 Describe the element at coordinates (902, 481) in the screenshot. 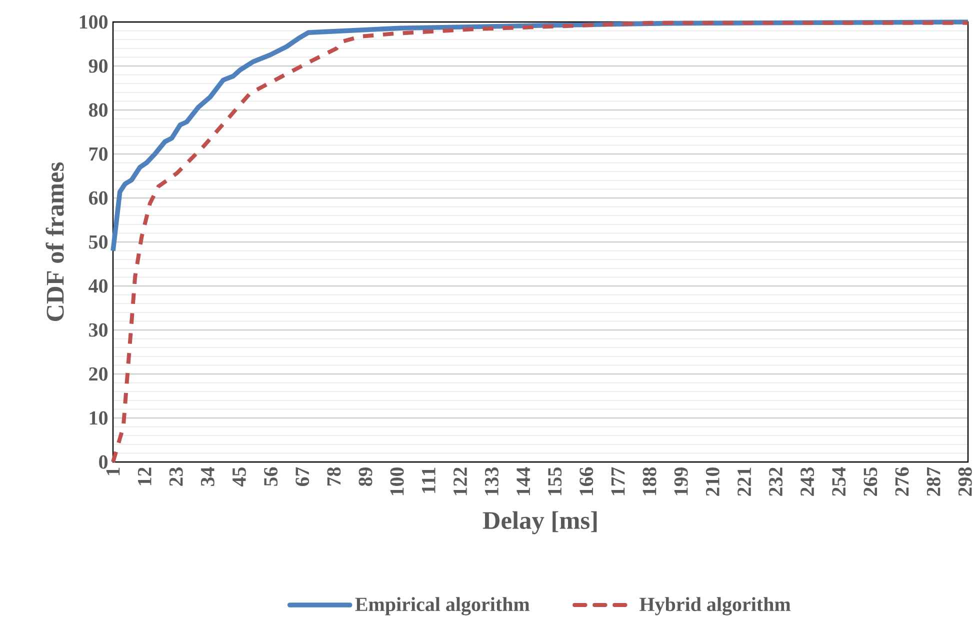

I see `x-tick-label: 276` at that location.